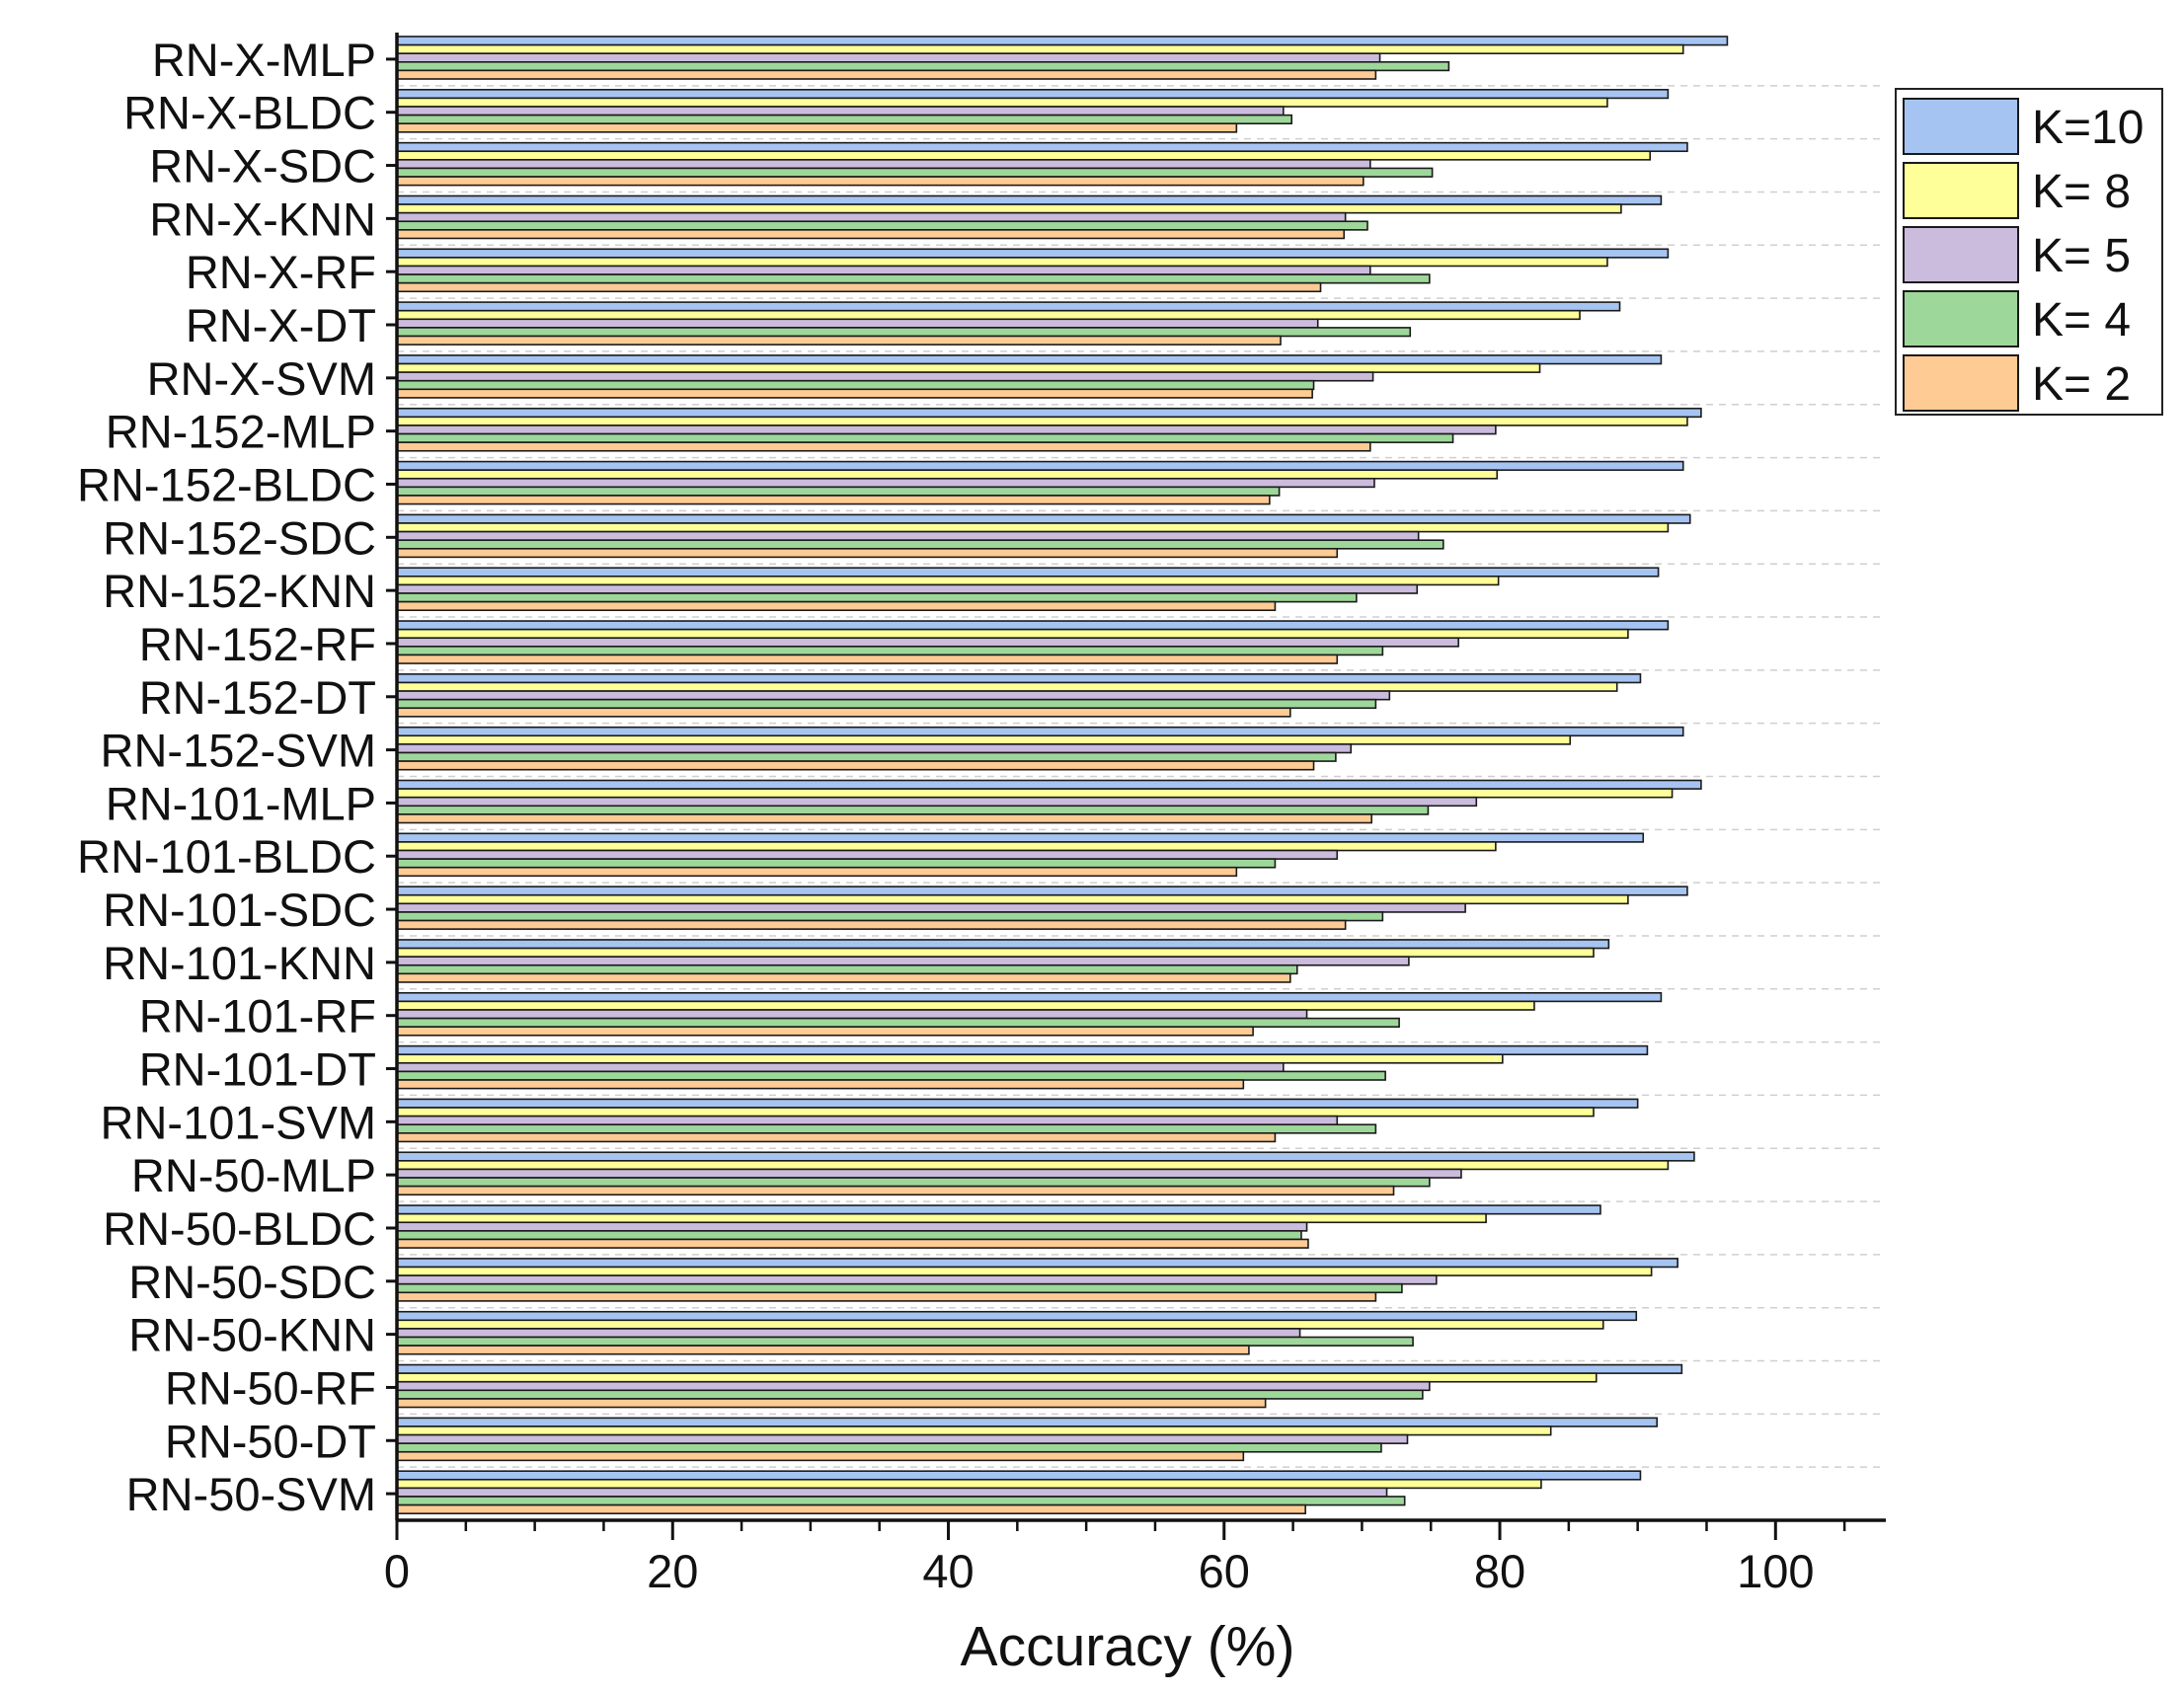  I want to click on category-label: RN-152-BLDC, so click(226, 484).